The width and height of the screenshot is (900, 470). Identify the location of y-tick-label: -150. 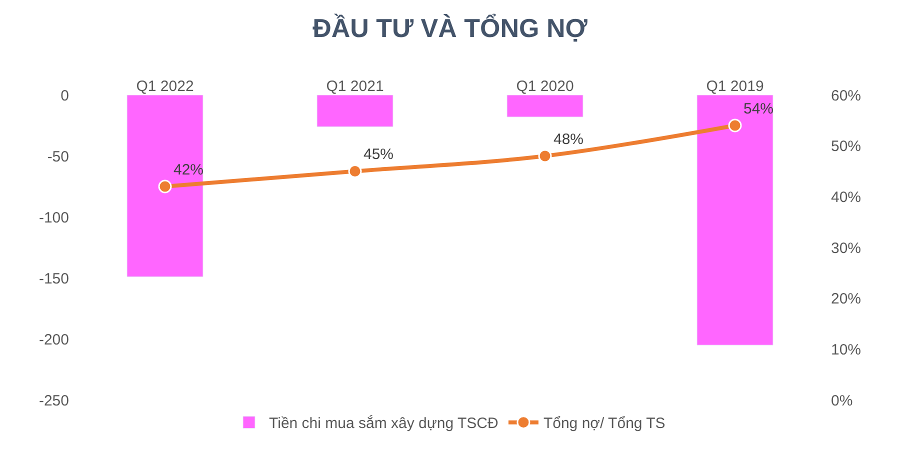
(53, 279).